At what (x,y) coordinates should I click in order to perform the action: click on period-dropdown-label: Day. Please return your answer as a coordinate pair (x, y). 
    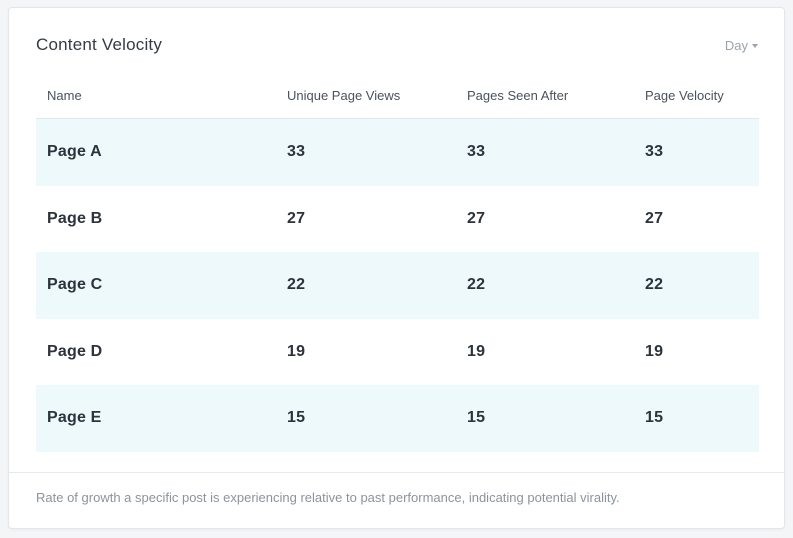
    Looking at the image, I should click on (736, 45).